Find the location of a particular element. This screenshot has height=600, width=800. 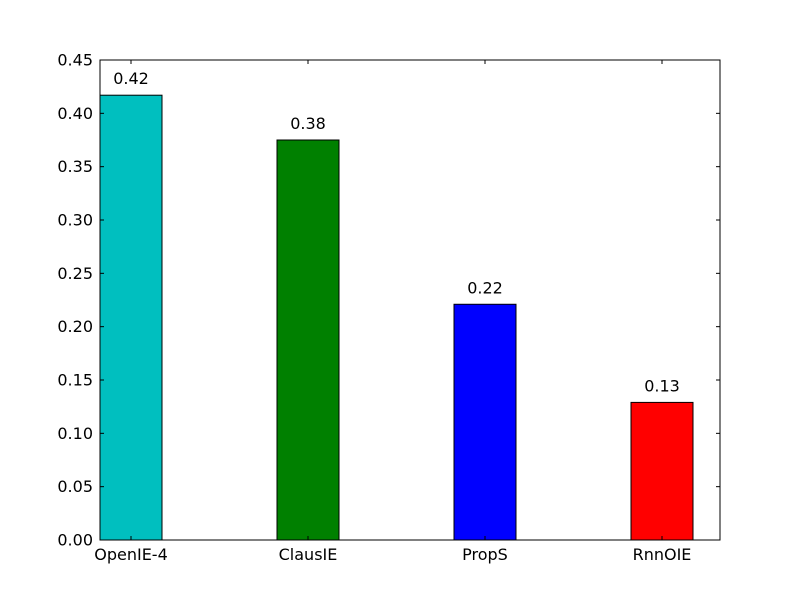

y-tick-label: 0.00 is located at coordinates (75, 540).